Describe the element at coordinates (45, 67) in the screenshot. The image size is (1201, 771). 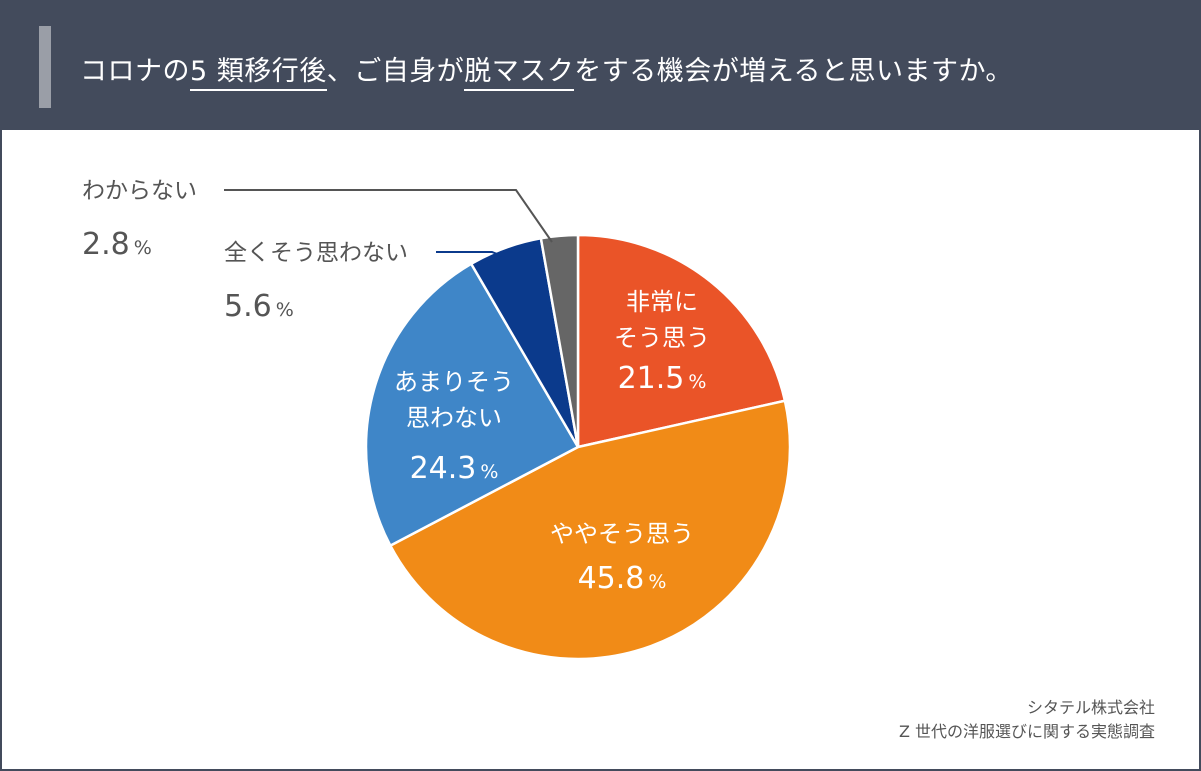
I see `header-accent-bar` at that location.